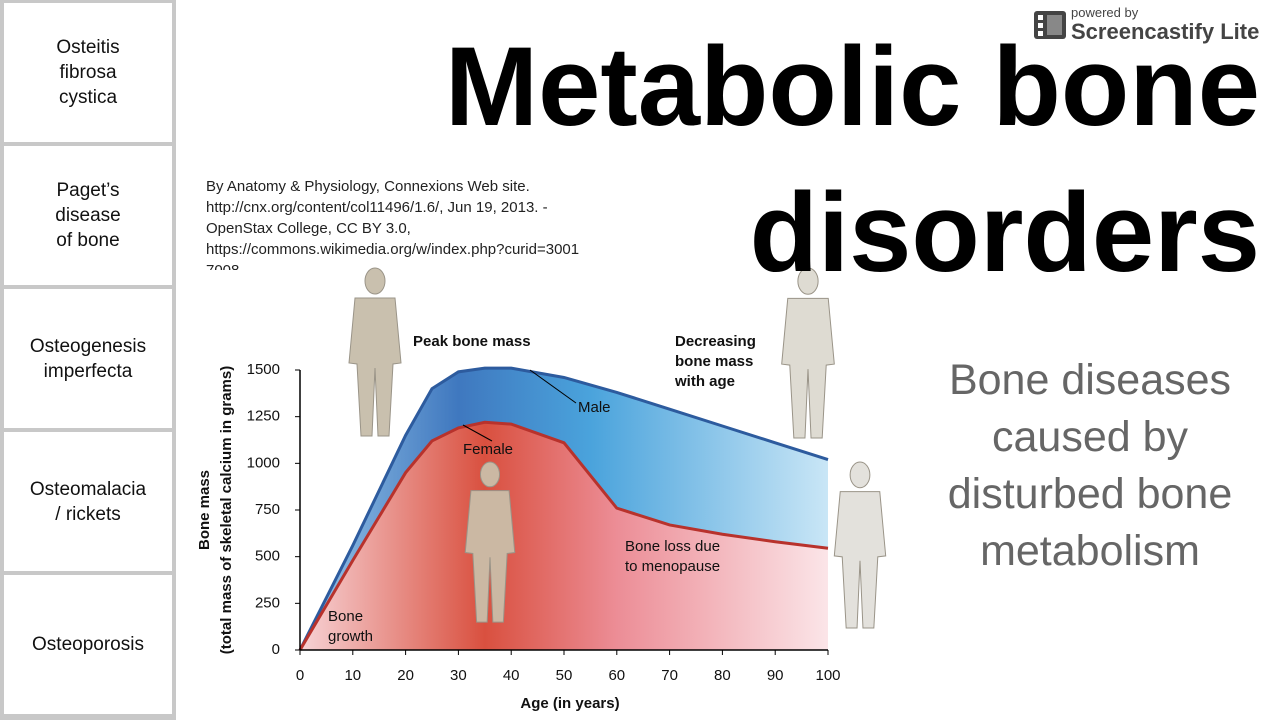 The image size is (1280, 720). I want to click on watermark-small: powered by, so click(1105, 12).